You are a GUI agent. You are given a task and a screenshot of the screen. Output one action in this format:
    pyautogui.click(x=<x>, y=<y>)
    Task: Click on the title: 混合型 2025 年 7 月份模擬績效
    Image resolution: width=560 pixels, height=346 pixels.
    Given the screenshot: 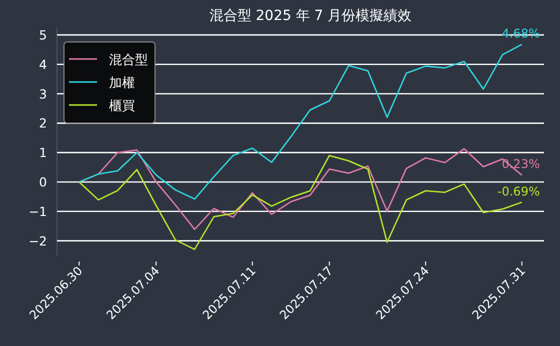 What is the action you would take?
    pyautogui.click(x=310, y=16)
    